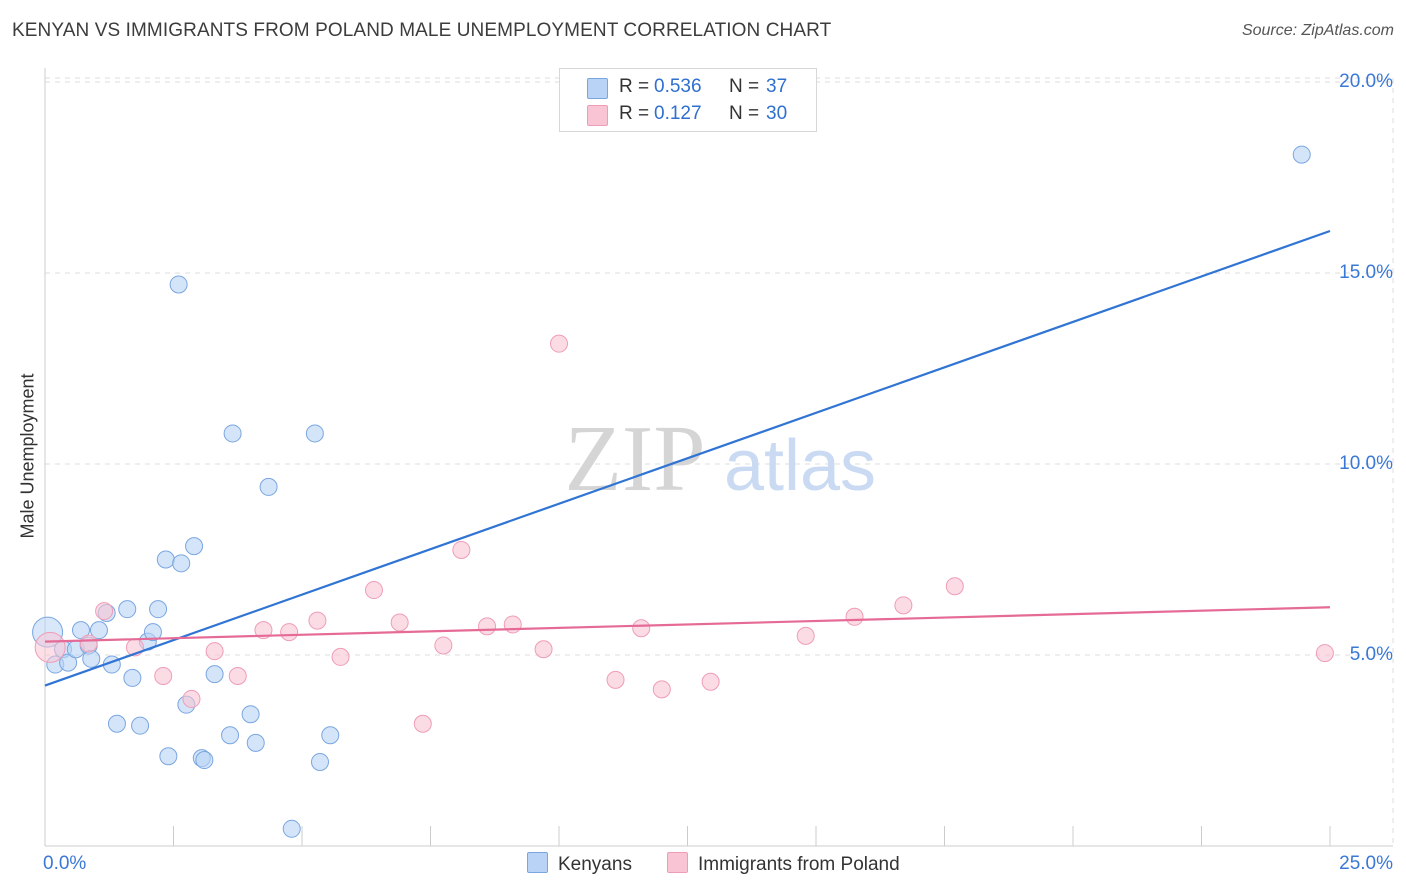  I want to click on bottom-legend-kenyans: Kenyans, so click(579, 864).